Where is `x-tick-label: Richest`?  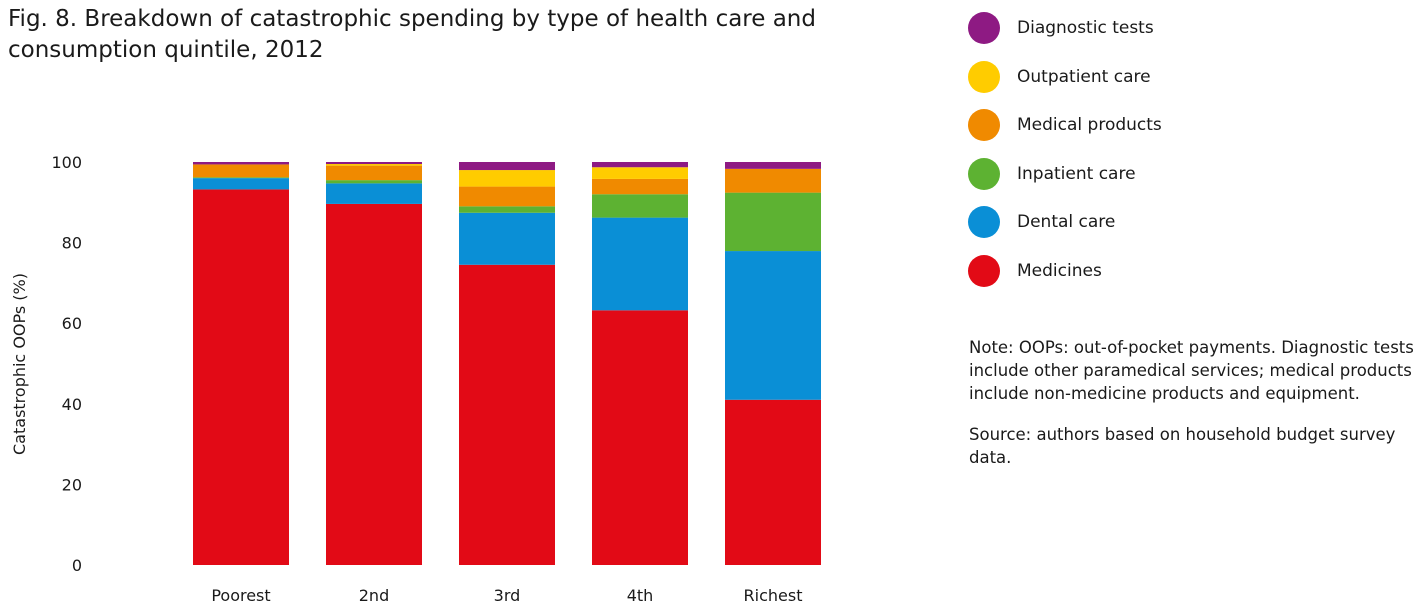
x-tick-label: Richest is located at coordinates (773, 595).